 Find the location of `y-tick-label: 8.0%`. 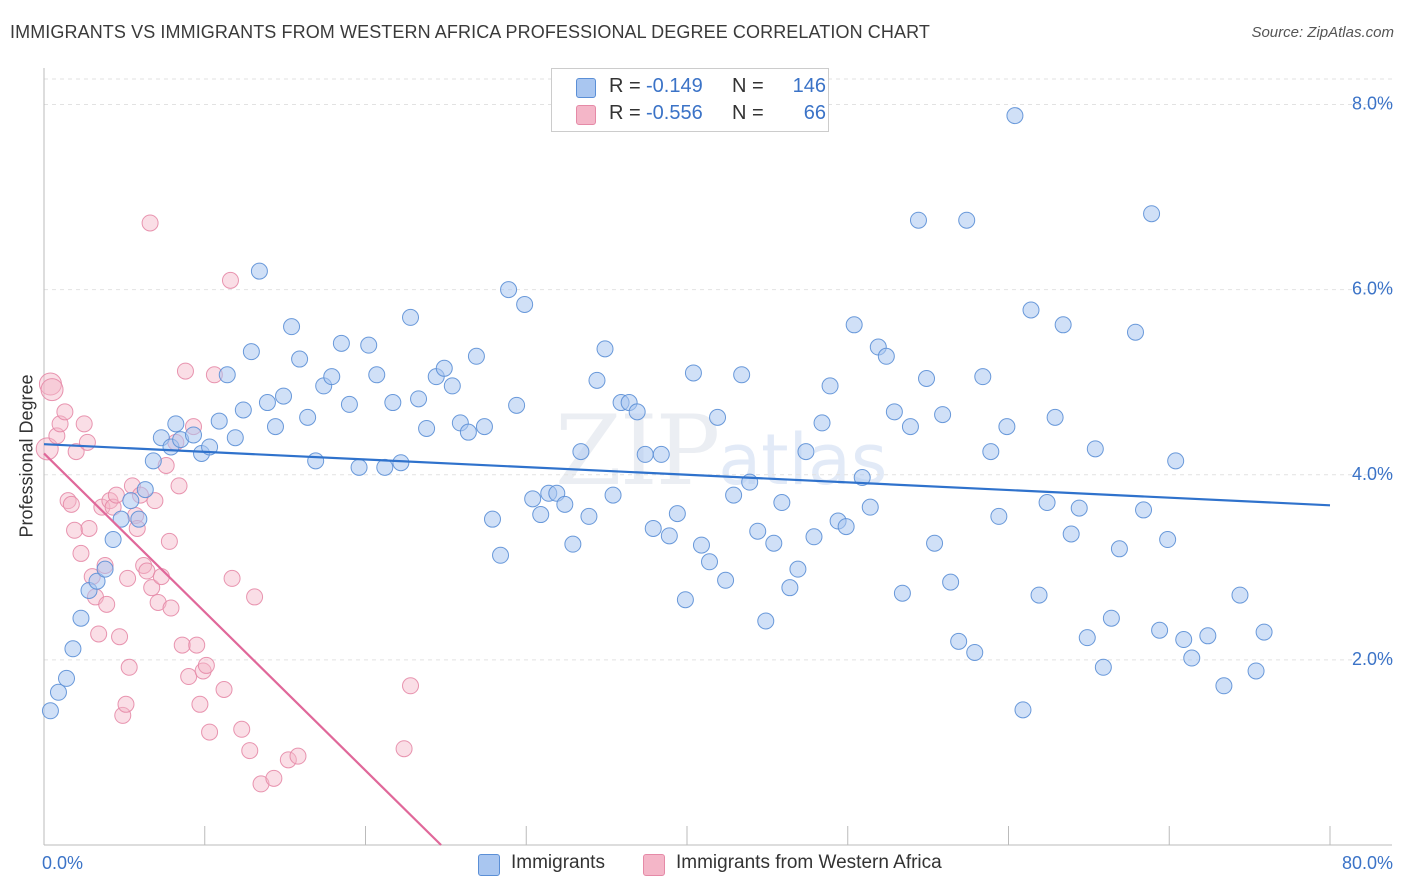

y-tick-label: 8.0% is located at coordinates (1372, 104).